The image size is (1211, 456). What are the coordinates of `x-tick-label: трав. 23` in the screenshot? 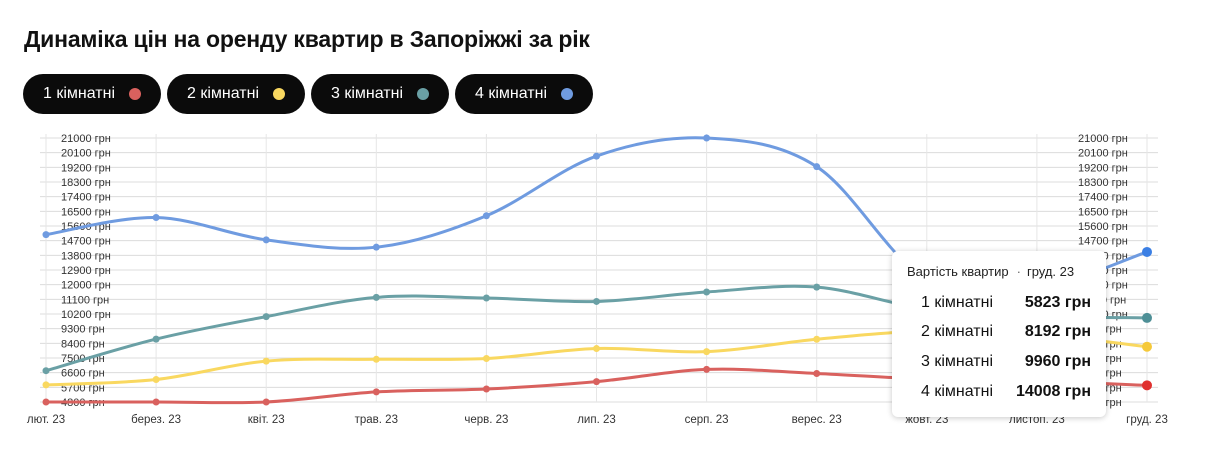 It's located at (376, 420).